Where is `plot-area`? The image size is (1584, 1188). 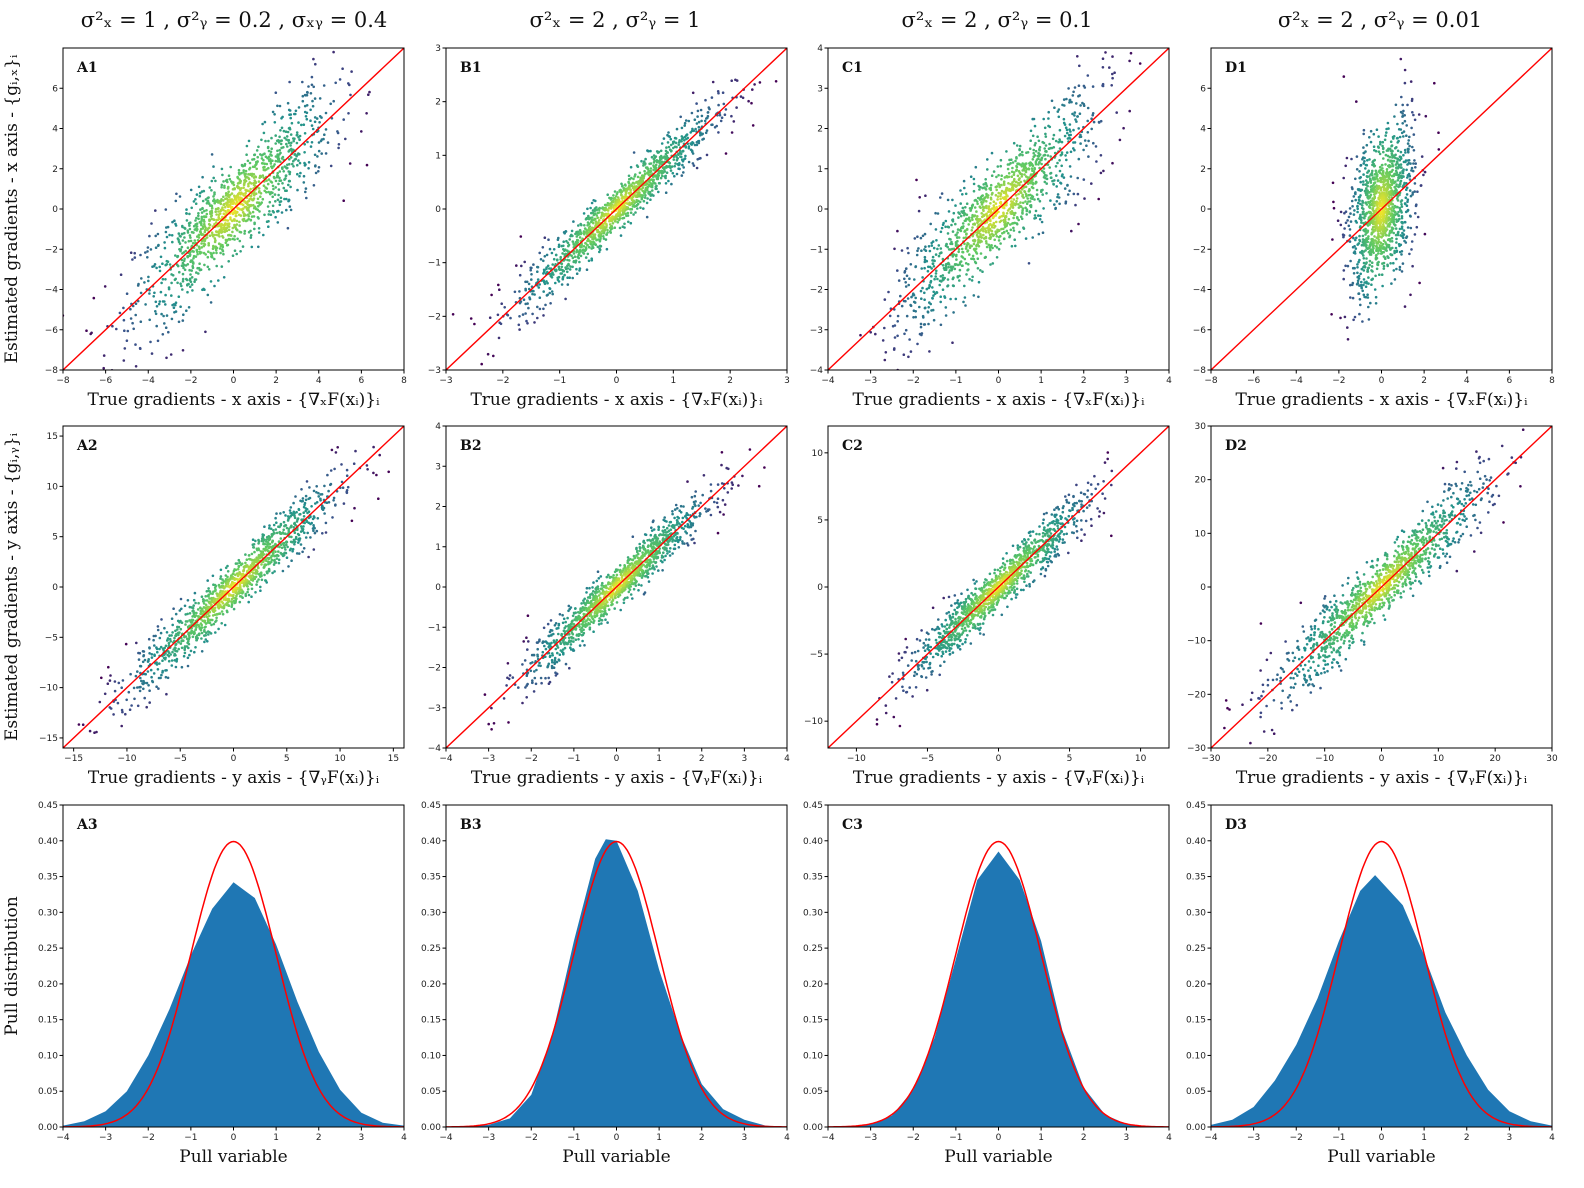
plot-area is located at coordinates (233, 209).